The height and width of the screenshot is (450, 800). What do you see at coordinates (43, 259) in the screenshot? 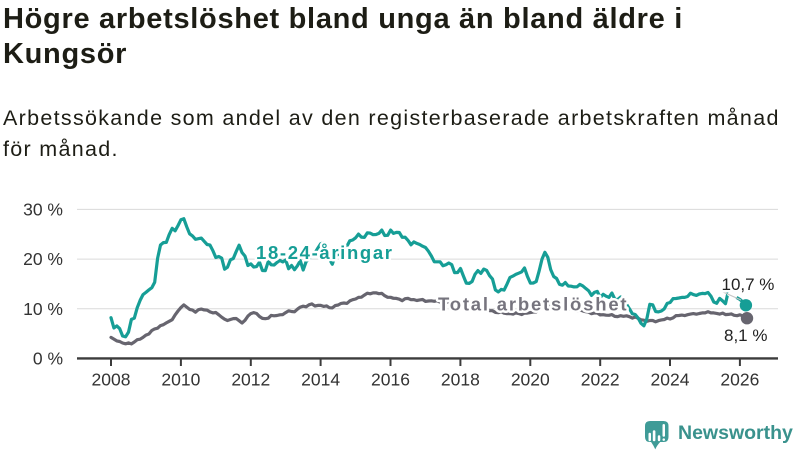
I see `svg-text: 20 %` at bounding box center [43, 259].